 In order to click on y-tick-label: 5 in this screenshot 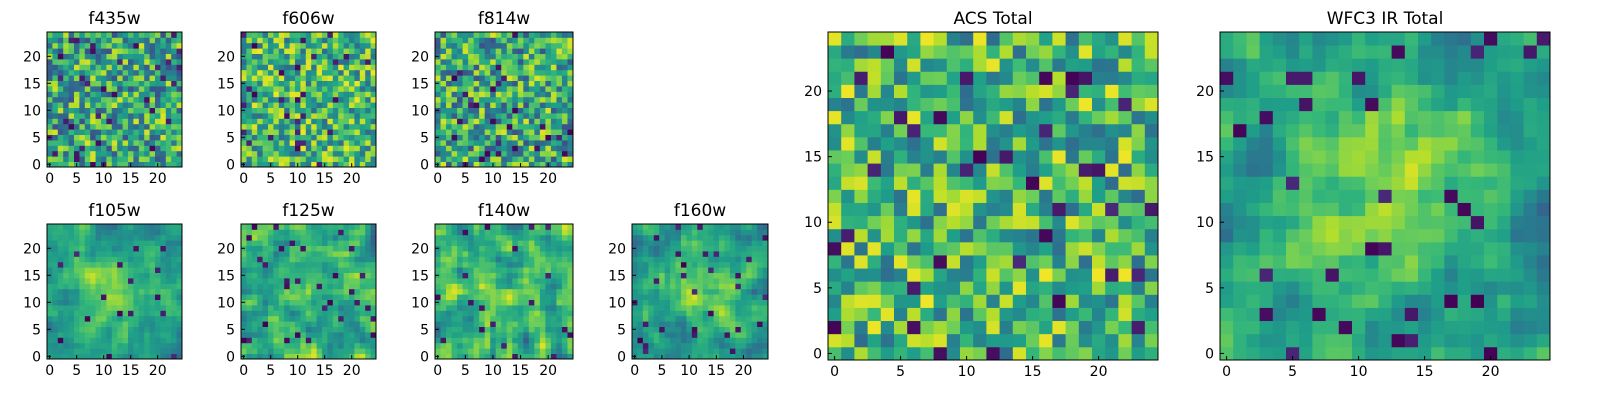, I will do `click(36, 138)`.